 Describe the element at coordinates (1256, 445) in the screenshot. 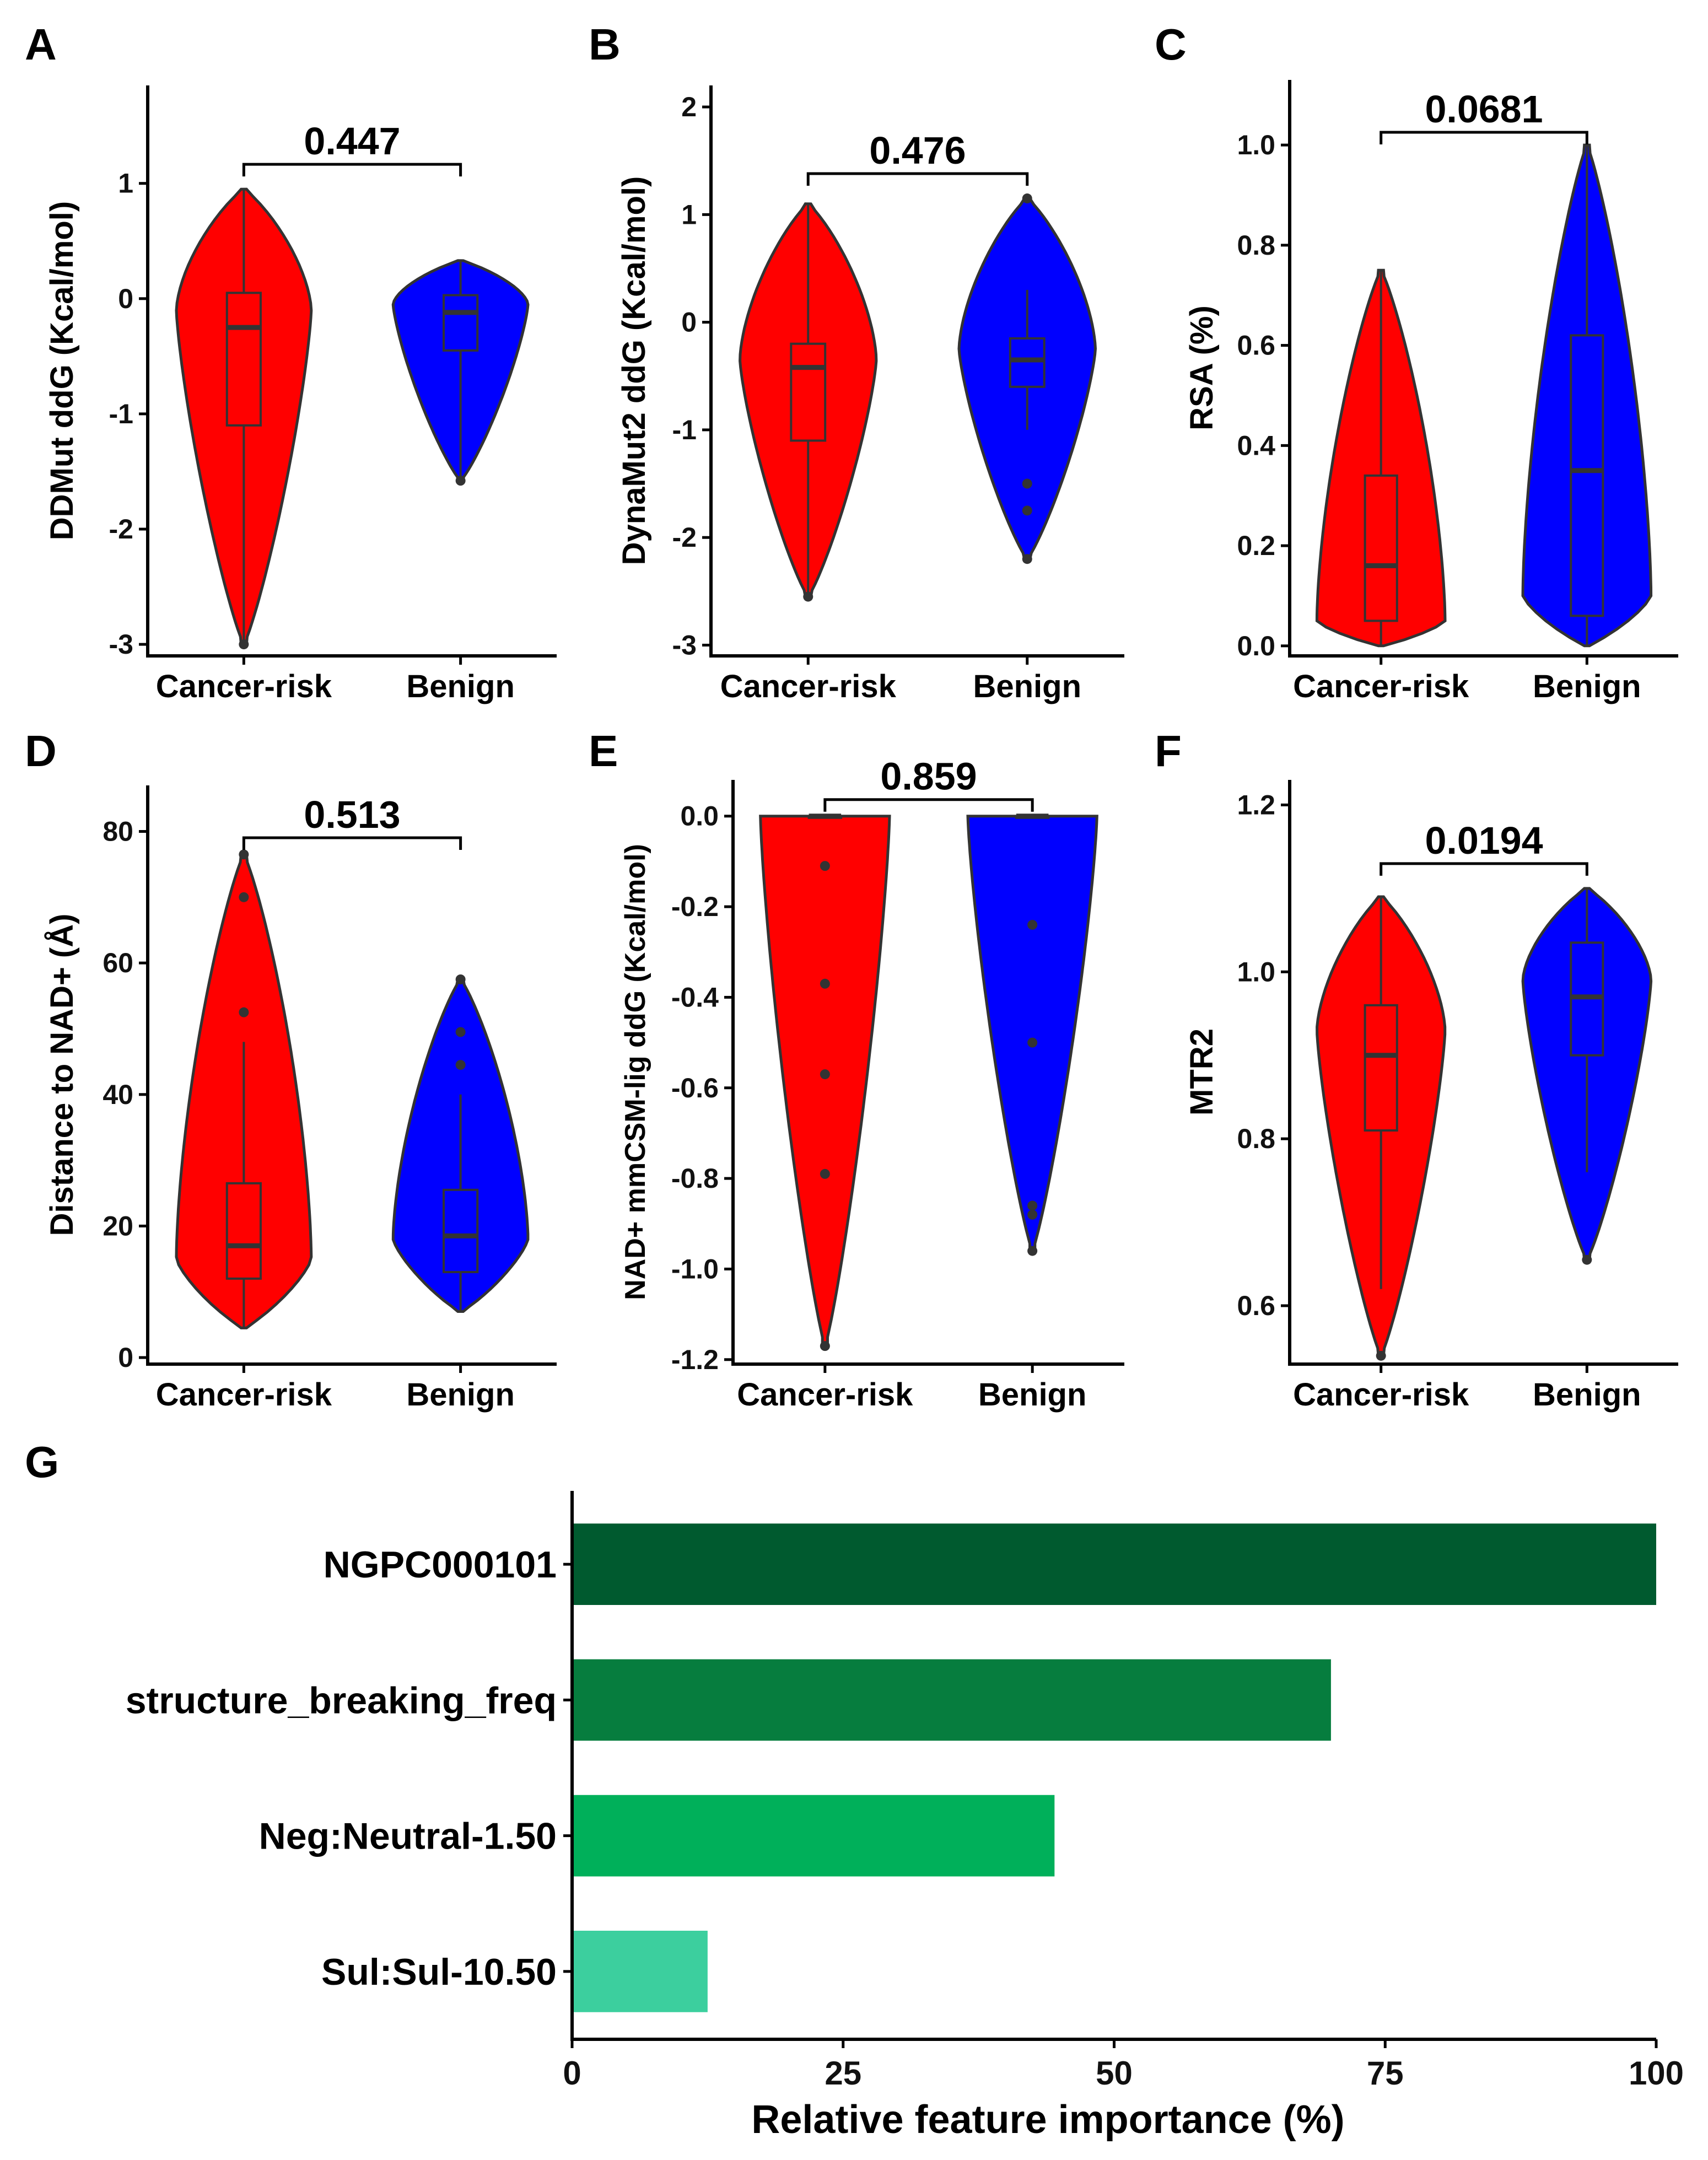

I see `y-tick-label: 0.4` at that location.